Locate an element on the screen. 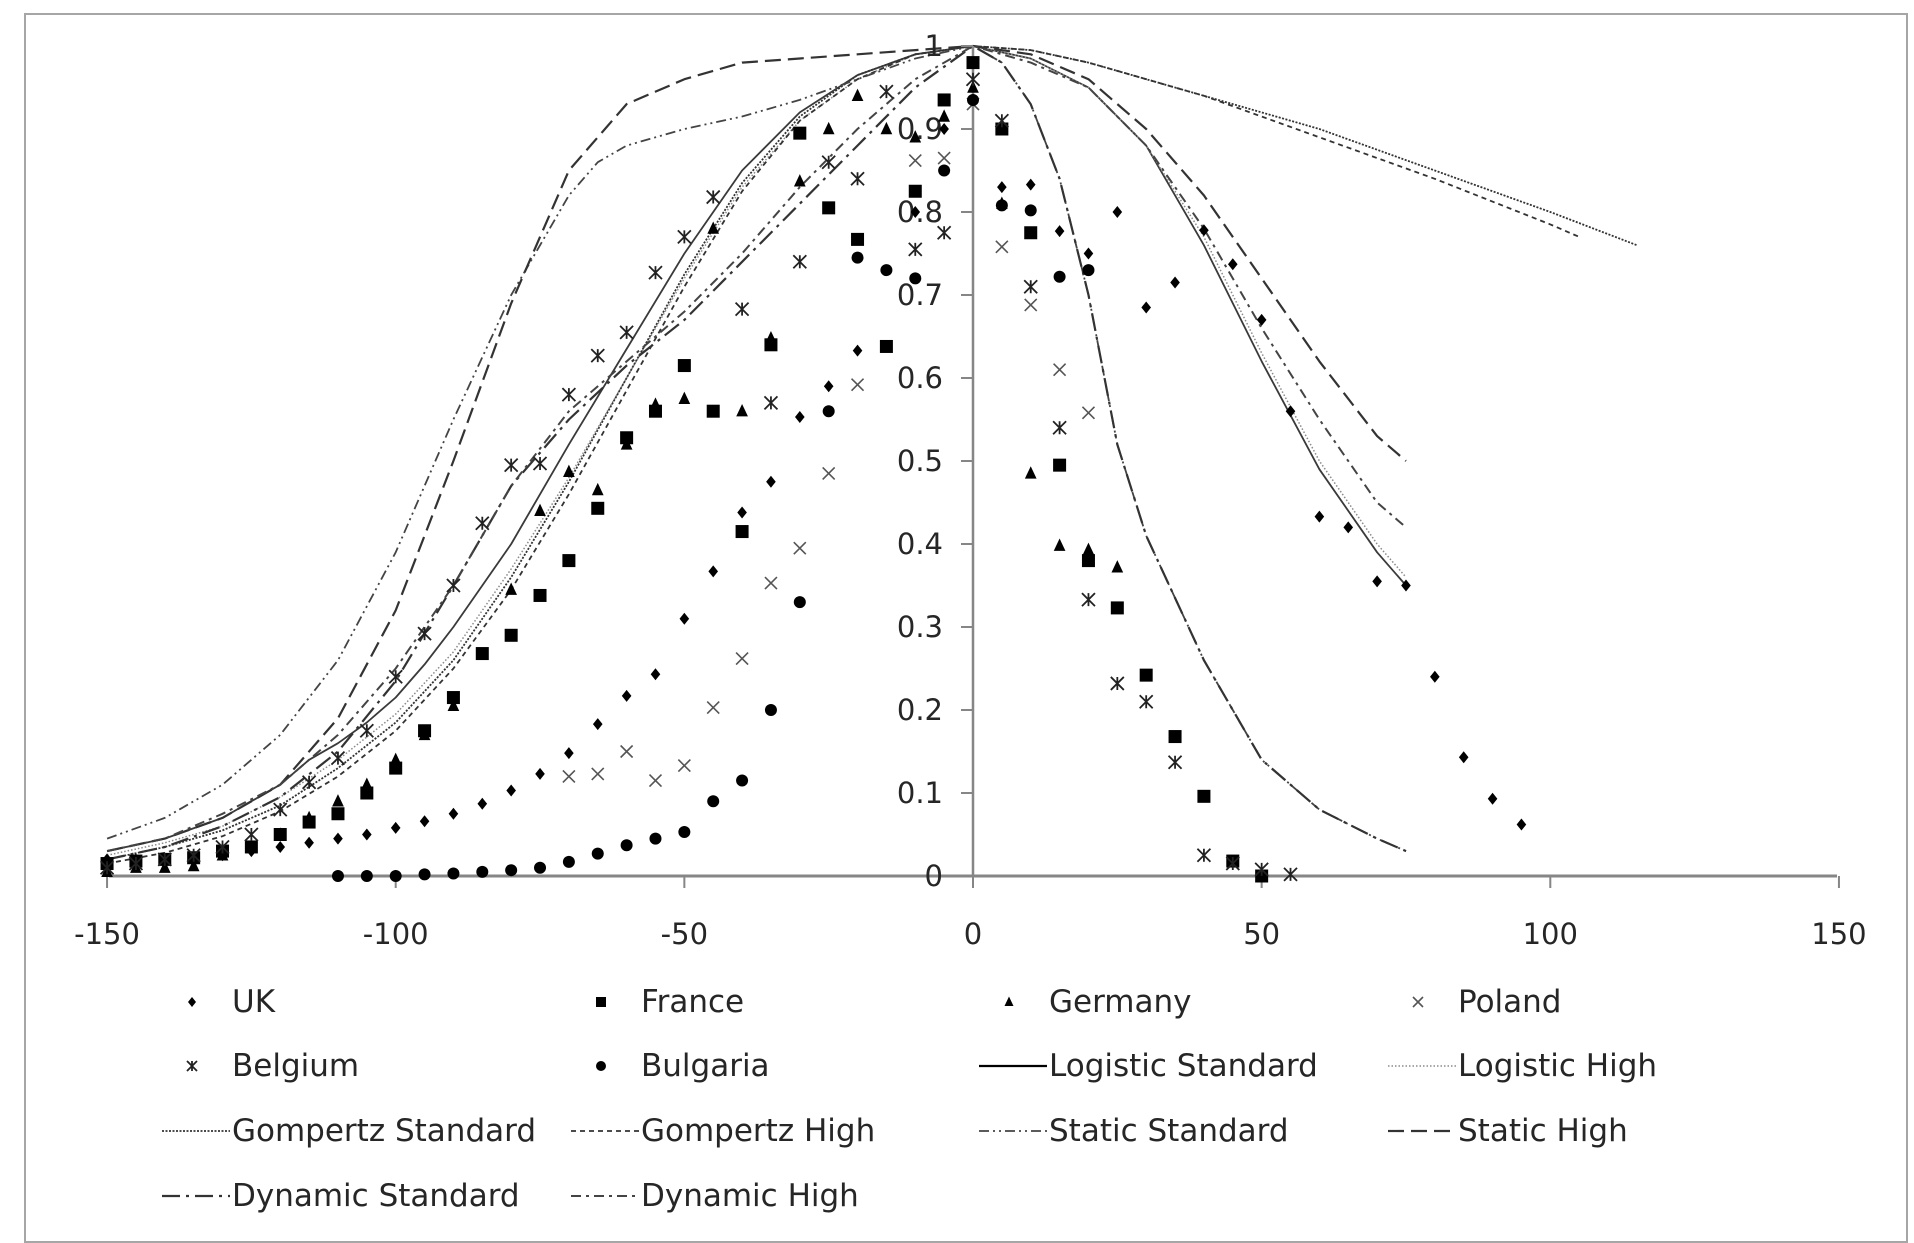 The height and width of the screenshot is (1243, 1914). diamond-marker-icon is located at coordinates (196, 1002).